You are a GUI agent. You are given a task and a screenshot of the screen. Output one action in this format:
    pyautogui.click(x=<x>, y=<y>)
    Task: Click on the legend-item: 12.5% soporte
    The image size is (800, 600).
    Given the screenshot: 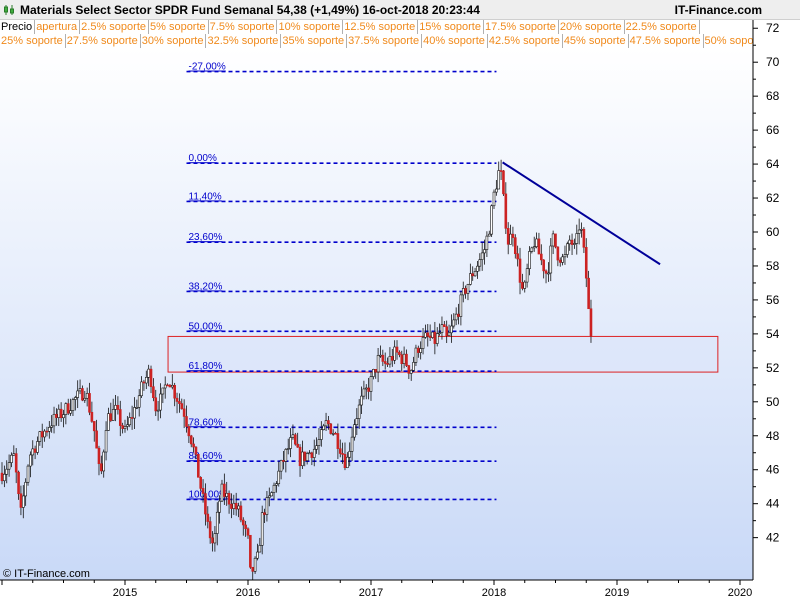 What is the action you would take?
    pyautogui.click(x=381, y=27)
    